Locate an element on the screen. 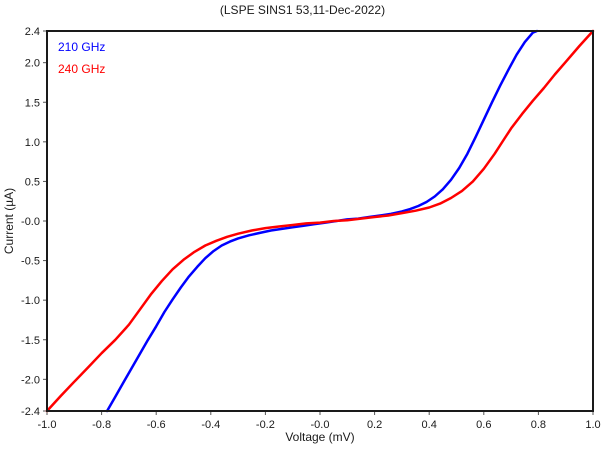 This screenshot has width=605, height=453. y-tick-label: -0.0 is located at coordinates (30, 222).